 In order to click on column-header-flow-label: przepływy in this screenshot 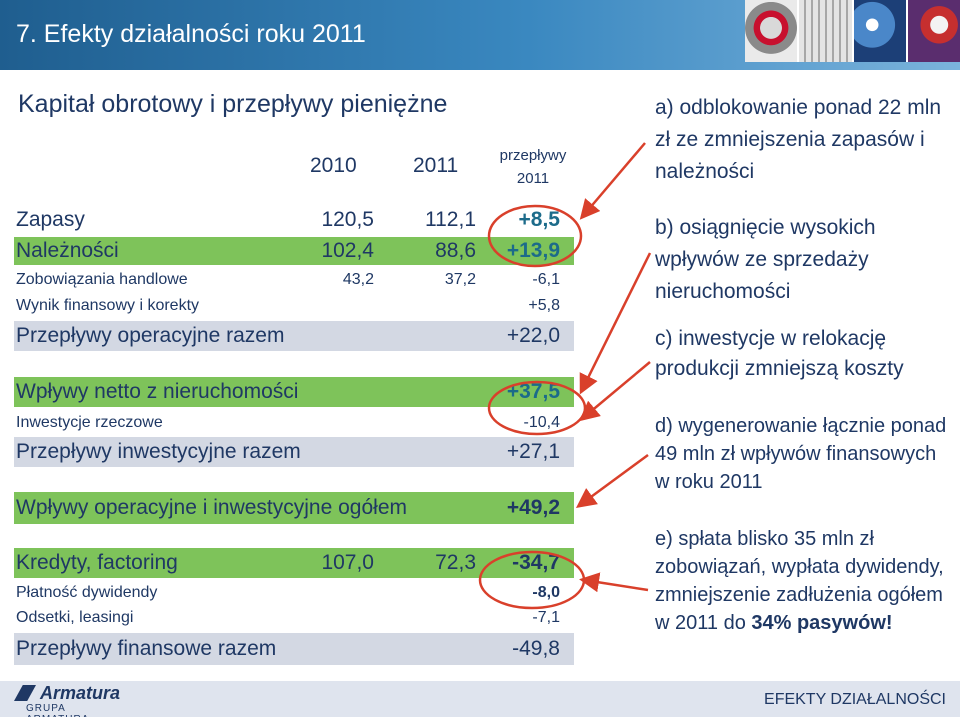, I will do `click(533, 155)`.